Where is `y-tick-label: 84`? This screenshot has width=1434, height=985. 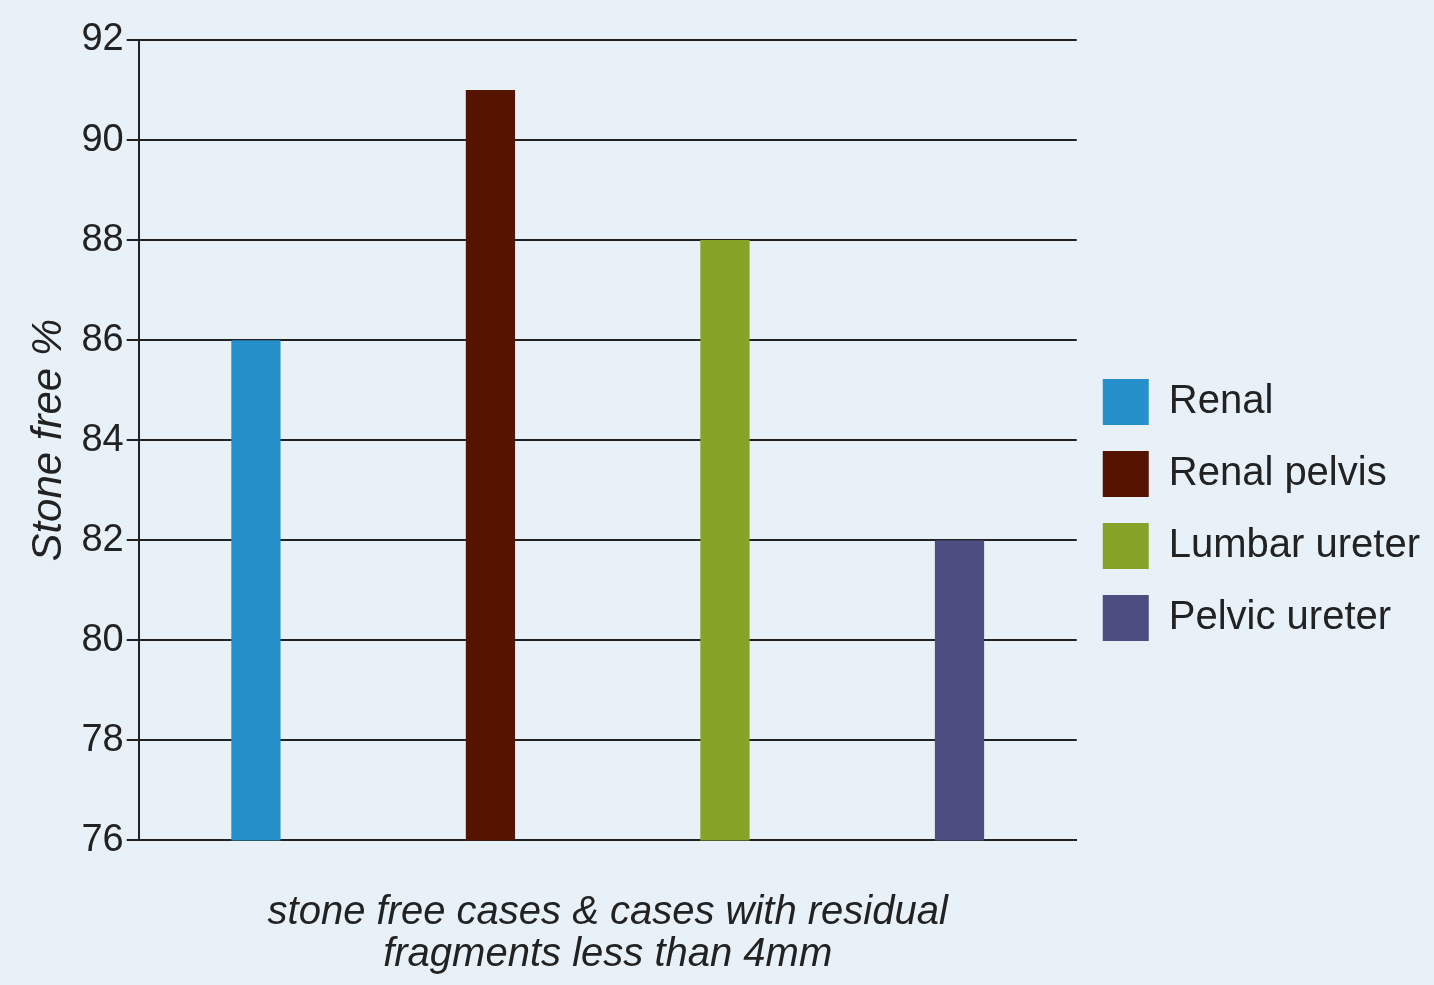
y-tick-label: 84 is located at coordinates (102, 437).